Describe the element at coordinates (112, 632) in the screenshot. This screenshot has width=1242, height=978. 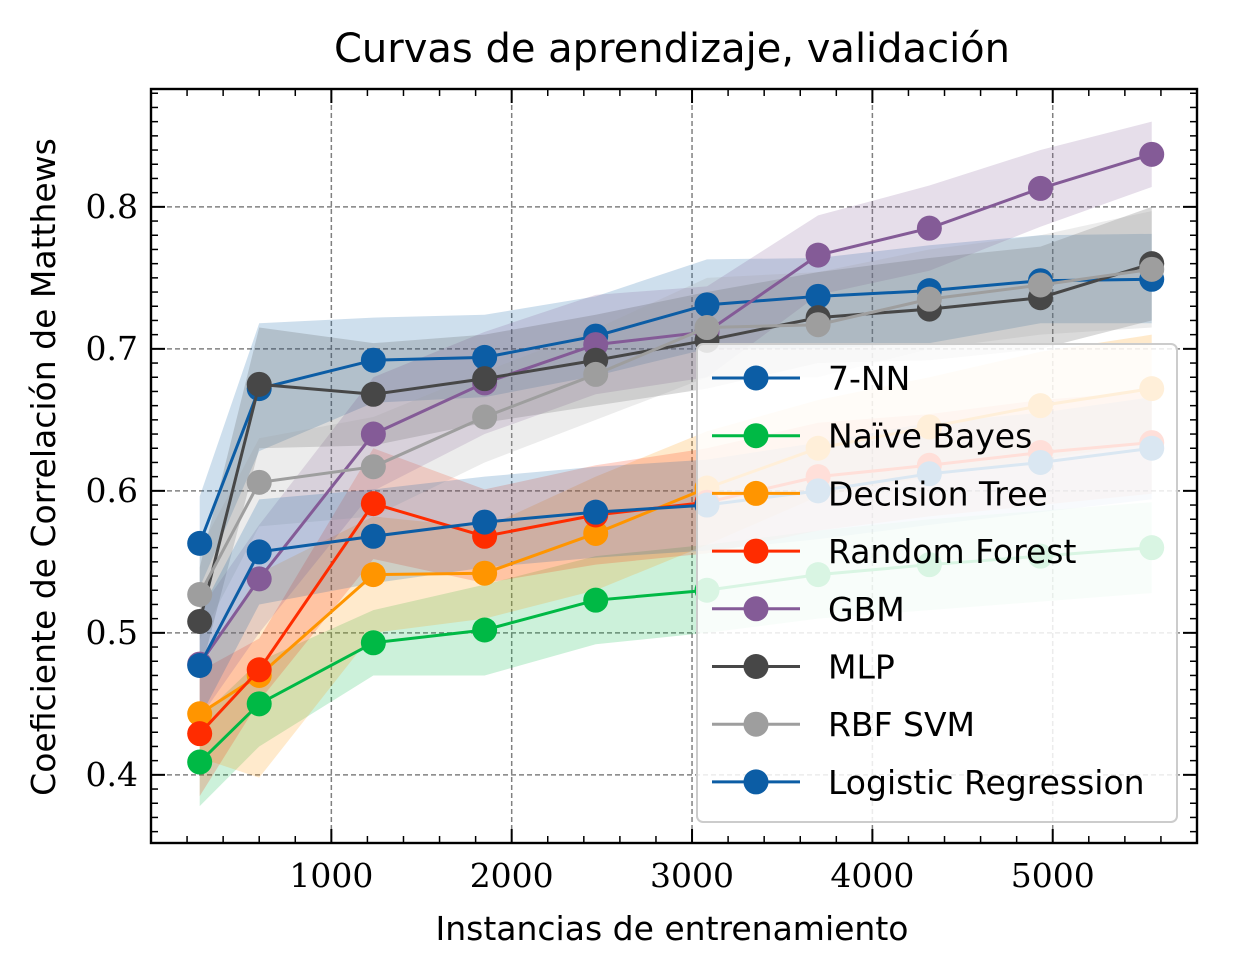
I see `y-tick-label: 0.5` at that location.